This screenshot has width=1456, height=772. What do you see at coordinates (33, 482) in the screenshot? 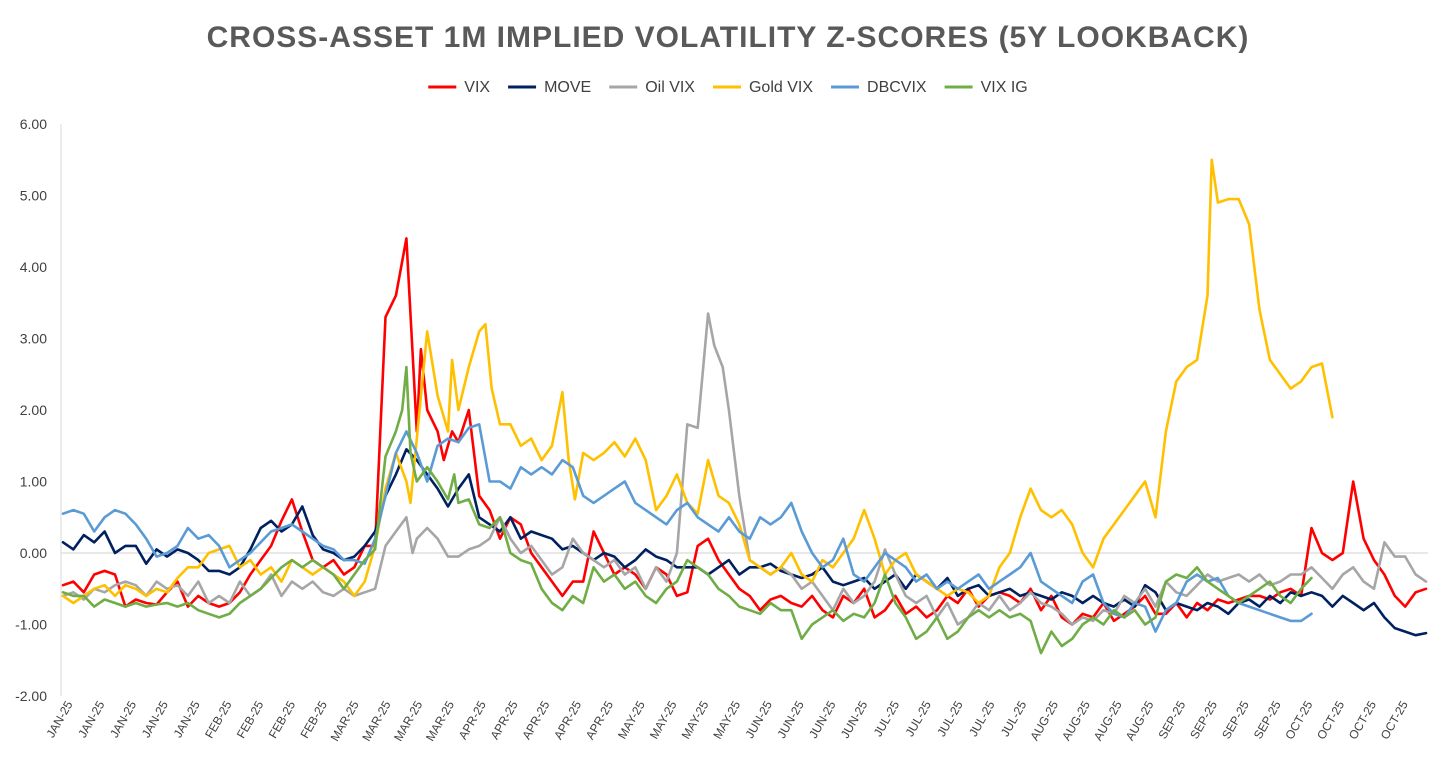
I see `y-tick-label: 1.00` at bounding box center [33, 482].